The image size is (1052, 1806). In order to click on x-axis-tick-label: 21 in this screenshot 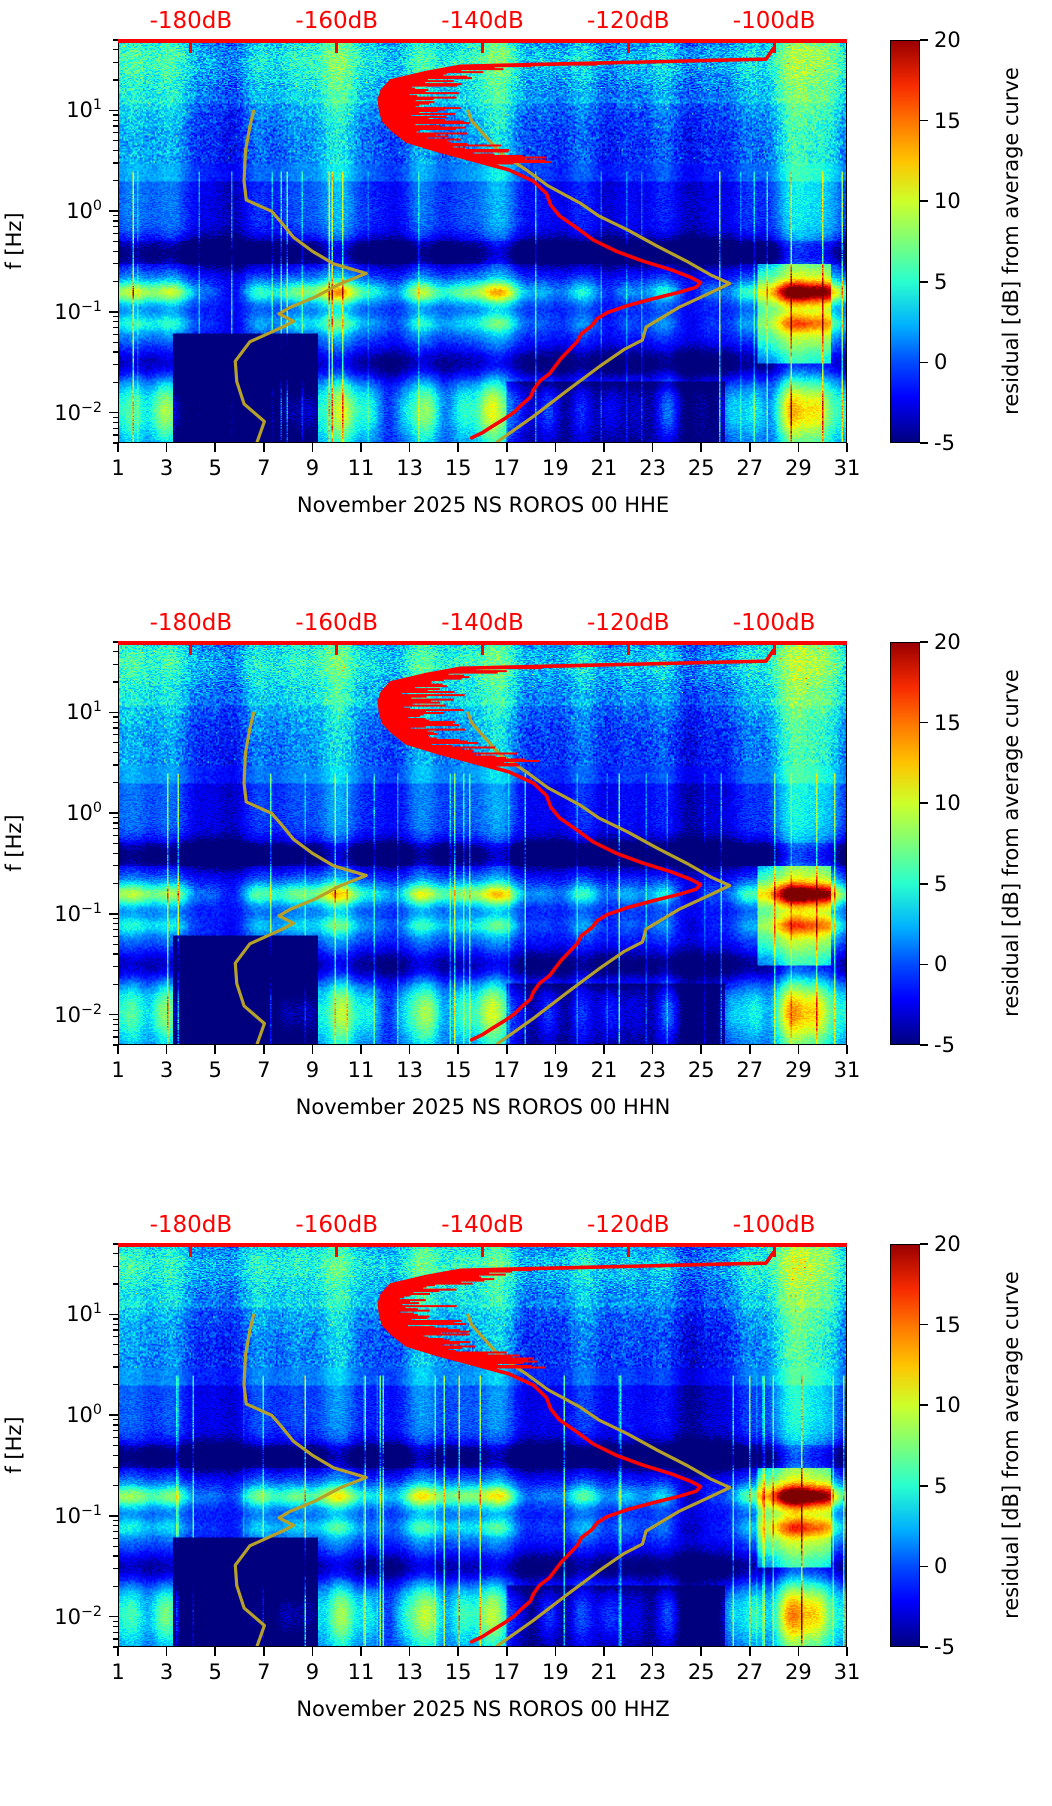, I will do `click(604, 1070)`.